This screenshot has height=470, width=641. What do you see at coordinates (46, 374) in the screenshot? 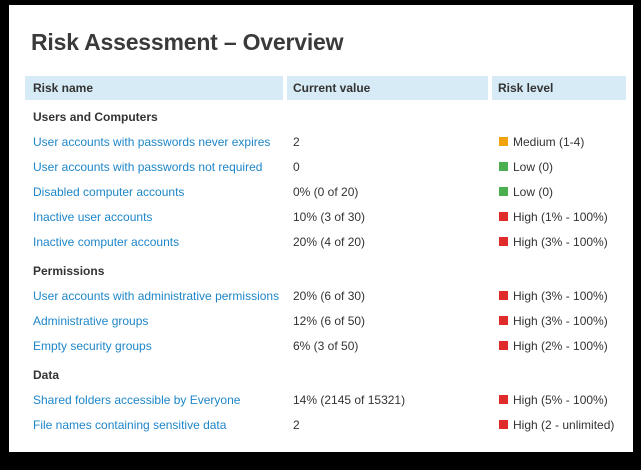
I see `section-name: Data` at bounding box center [46, 374].